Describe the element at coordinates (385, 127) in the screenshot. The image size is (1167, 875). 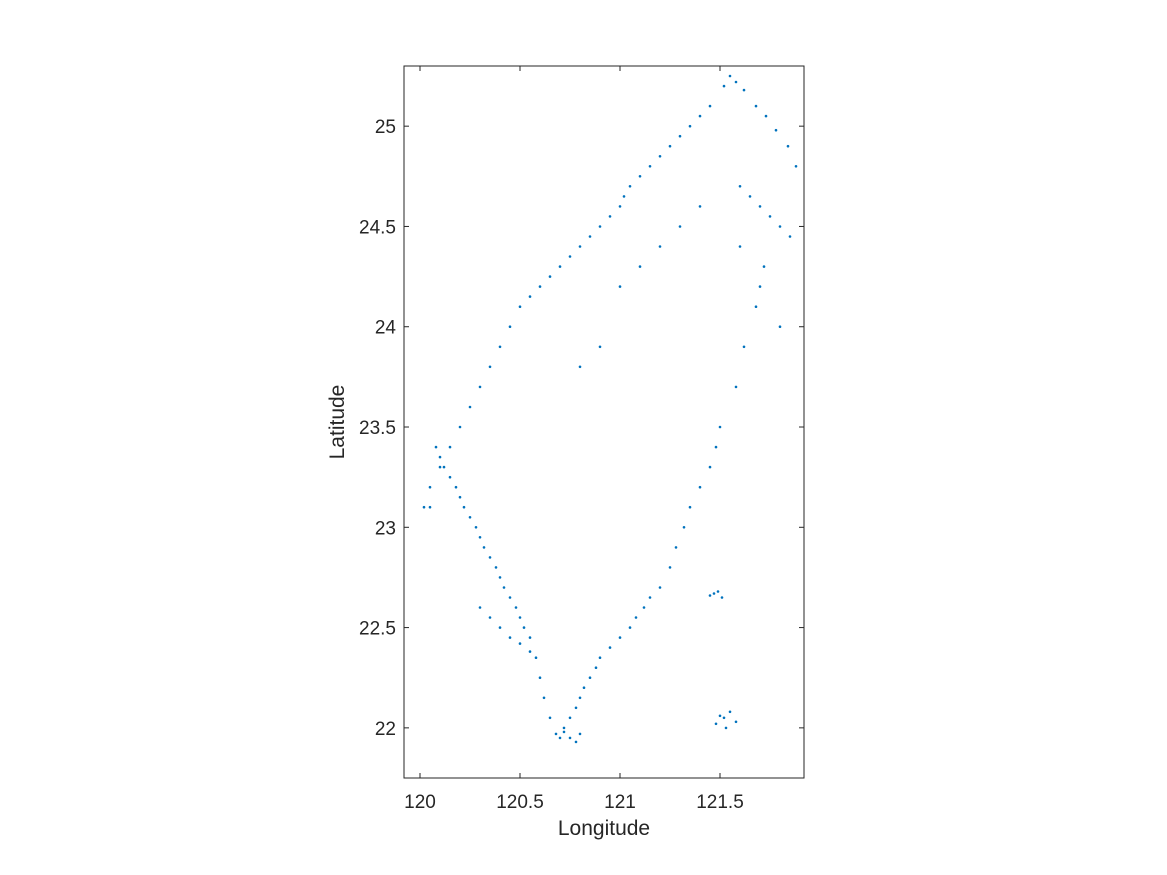
I see `y-tick-label: 25` at that location.